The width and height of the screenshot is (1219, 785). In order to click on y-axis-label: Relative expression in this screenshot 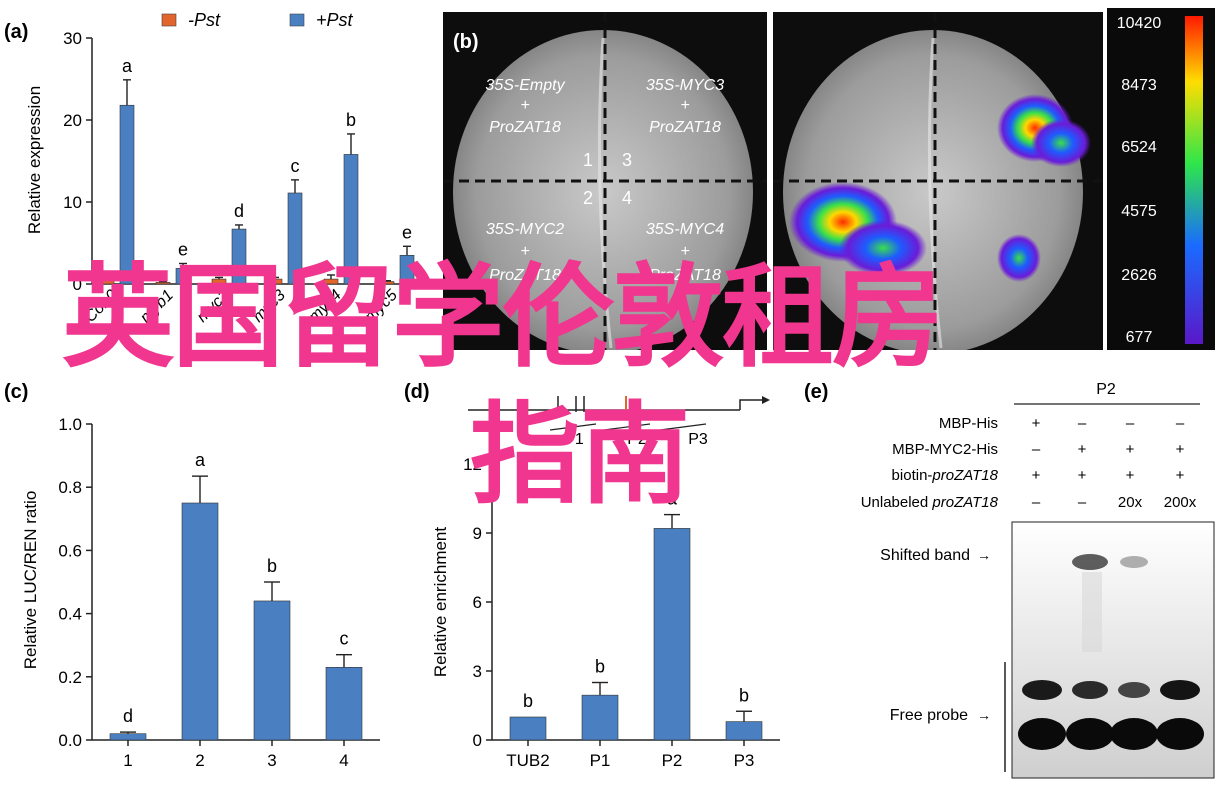, I will do `click(34, 160)`.